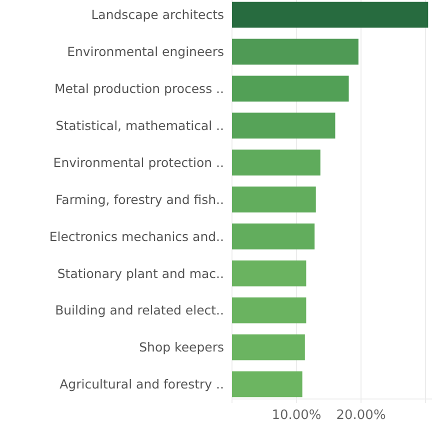 The height and width of the screenshot is (427, 446). What do you see at coordinates (139, 88) in the screenshot?
I see `y-tick-label: Metal production process ..` at bounding box center [139, 88].